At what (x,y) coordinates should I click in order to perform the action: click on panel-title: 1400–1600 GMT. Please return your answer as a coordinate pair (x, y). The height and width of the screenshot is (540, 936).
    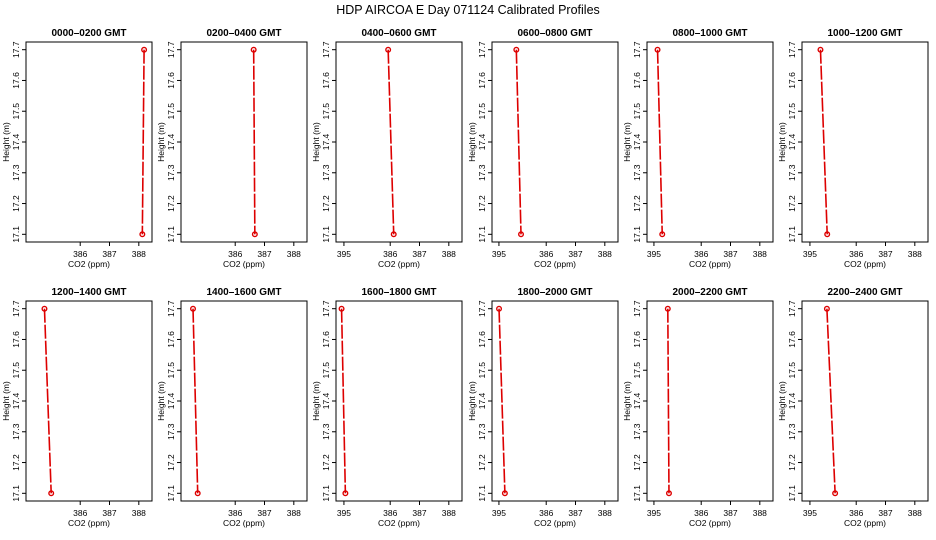
    Looking at the image, I should click on (243, 292).